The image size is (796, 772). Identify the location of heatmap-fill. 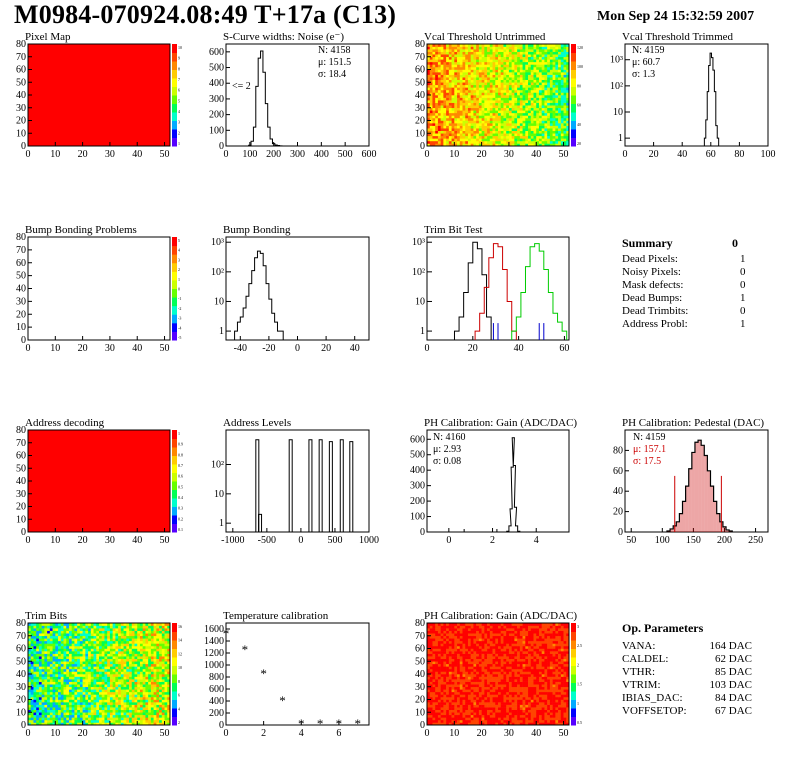
(99, 481).